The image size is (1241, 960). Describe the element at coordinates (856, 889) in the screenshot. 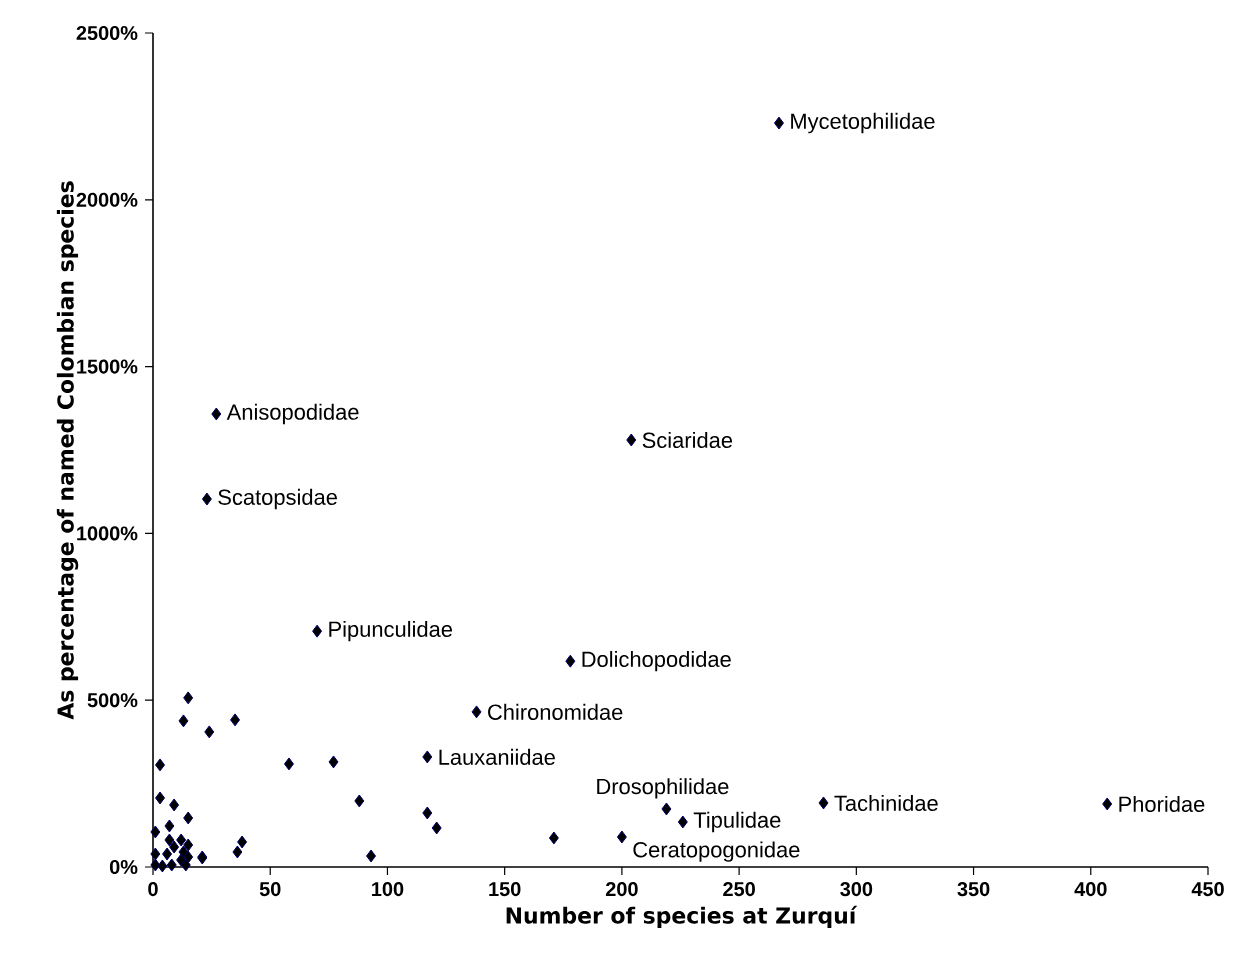

I see `x-tick-label: 300` at that location.